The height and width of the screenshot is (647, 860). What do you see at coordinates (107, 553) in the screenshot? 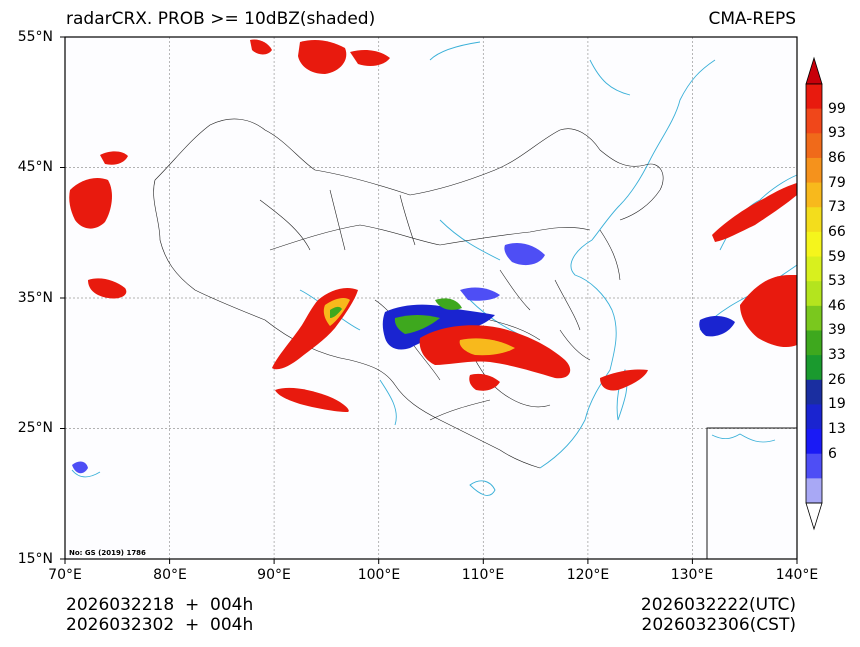
I see `map-review-number: No: GS (2019) 1786` at bounding box center [107, 553].